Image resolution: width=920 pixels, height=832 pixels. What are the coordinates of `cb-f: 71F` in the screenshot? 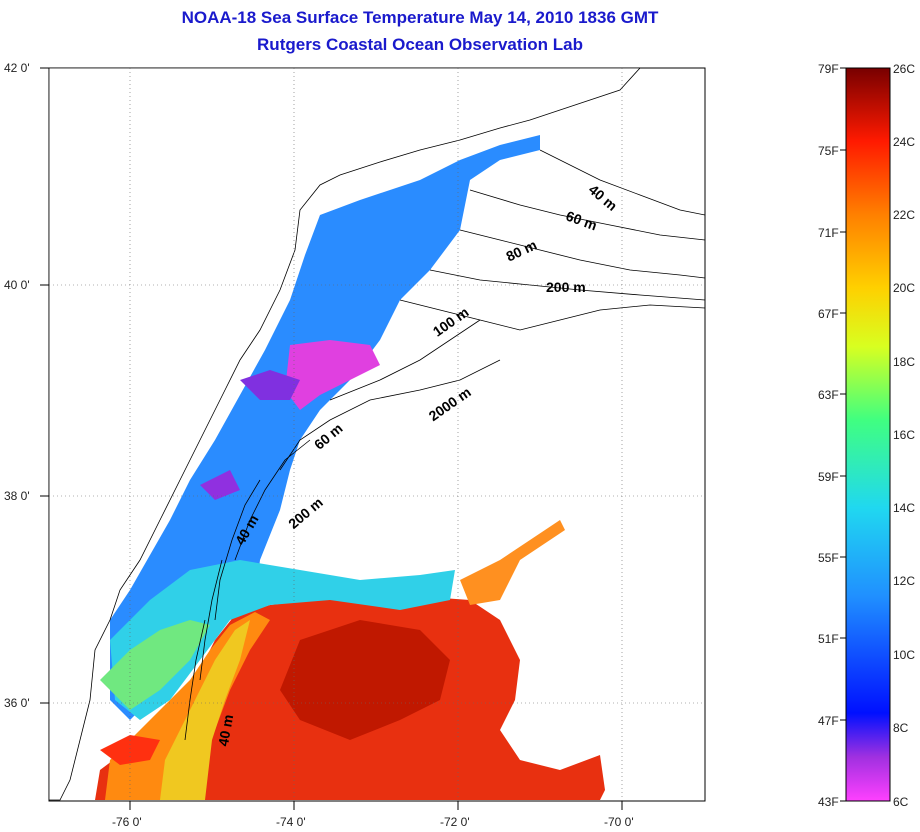 It's located at (828, 233).